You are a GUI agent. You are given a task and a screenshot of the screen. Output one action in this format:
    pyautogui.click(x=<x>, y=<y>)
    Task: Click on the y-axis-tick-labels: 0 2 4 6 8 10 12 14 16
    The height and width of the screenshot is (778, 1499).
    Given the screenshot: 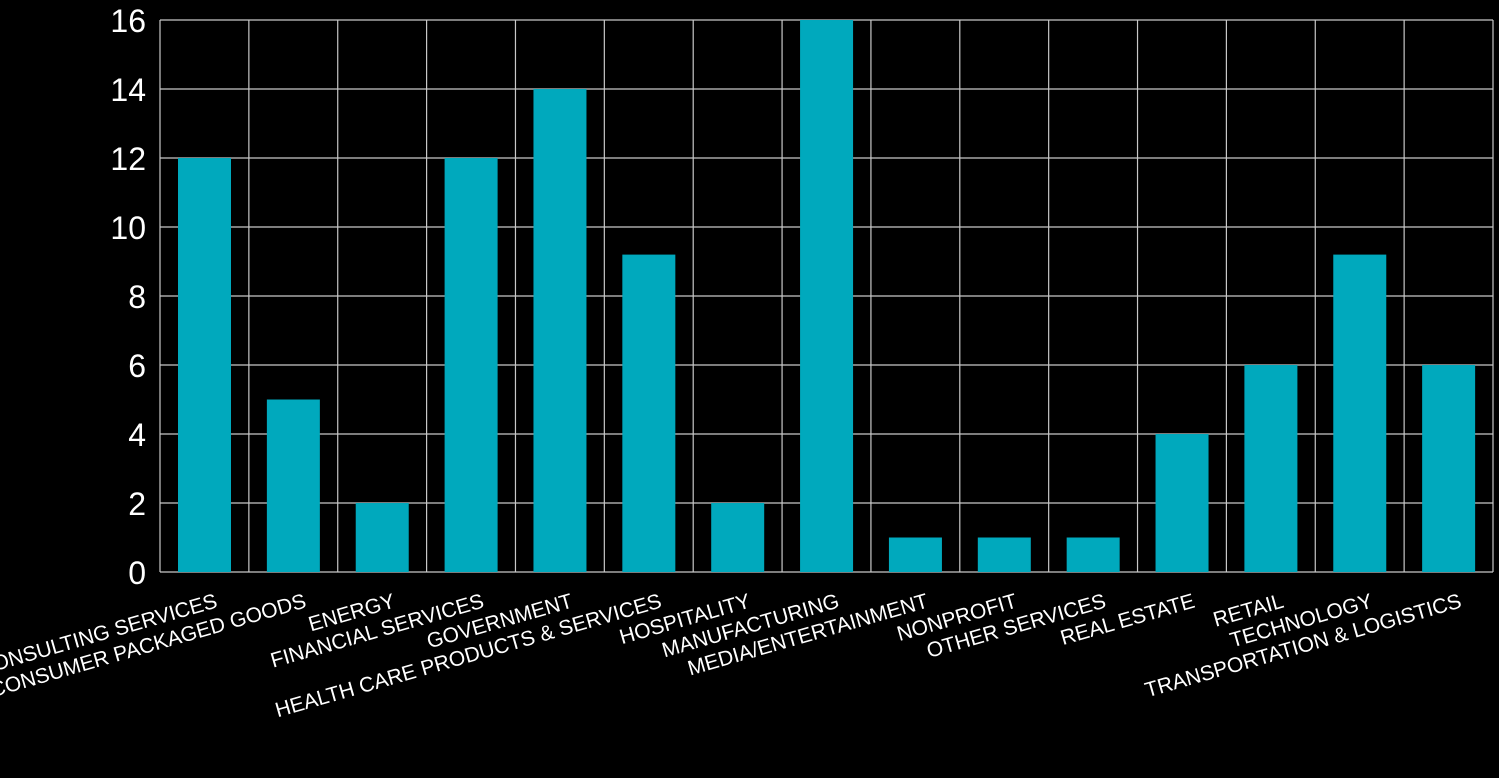 What is the action you would take?
    pyautogui.click(x=128, y=297)
    